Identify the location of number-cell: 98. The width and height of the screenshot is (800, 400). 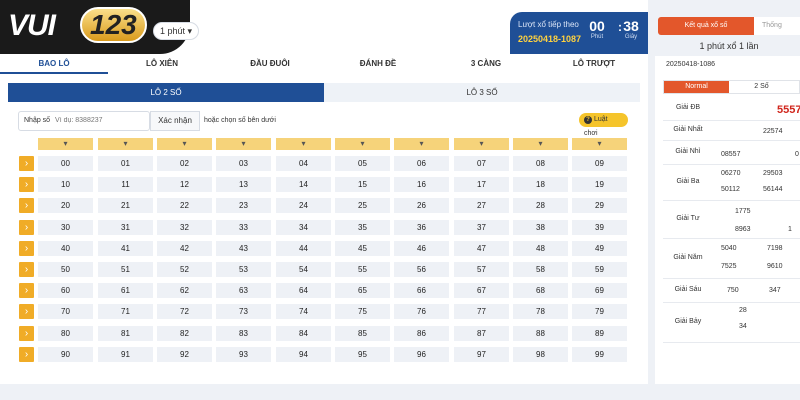
(540, 354).